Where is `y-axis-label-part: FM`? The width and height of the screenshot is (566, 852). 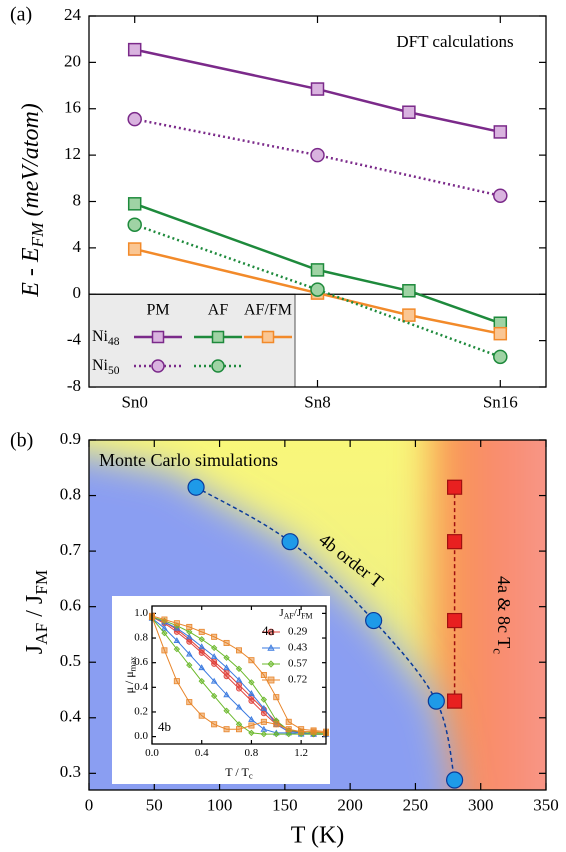
y-axis-label-part: FM is located at coordinates (41, 582).